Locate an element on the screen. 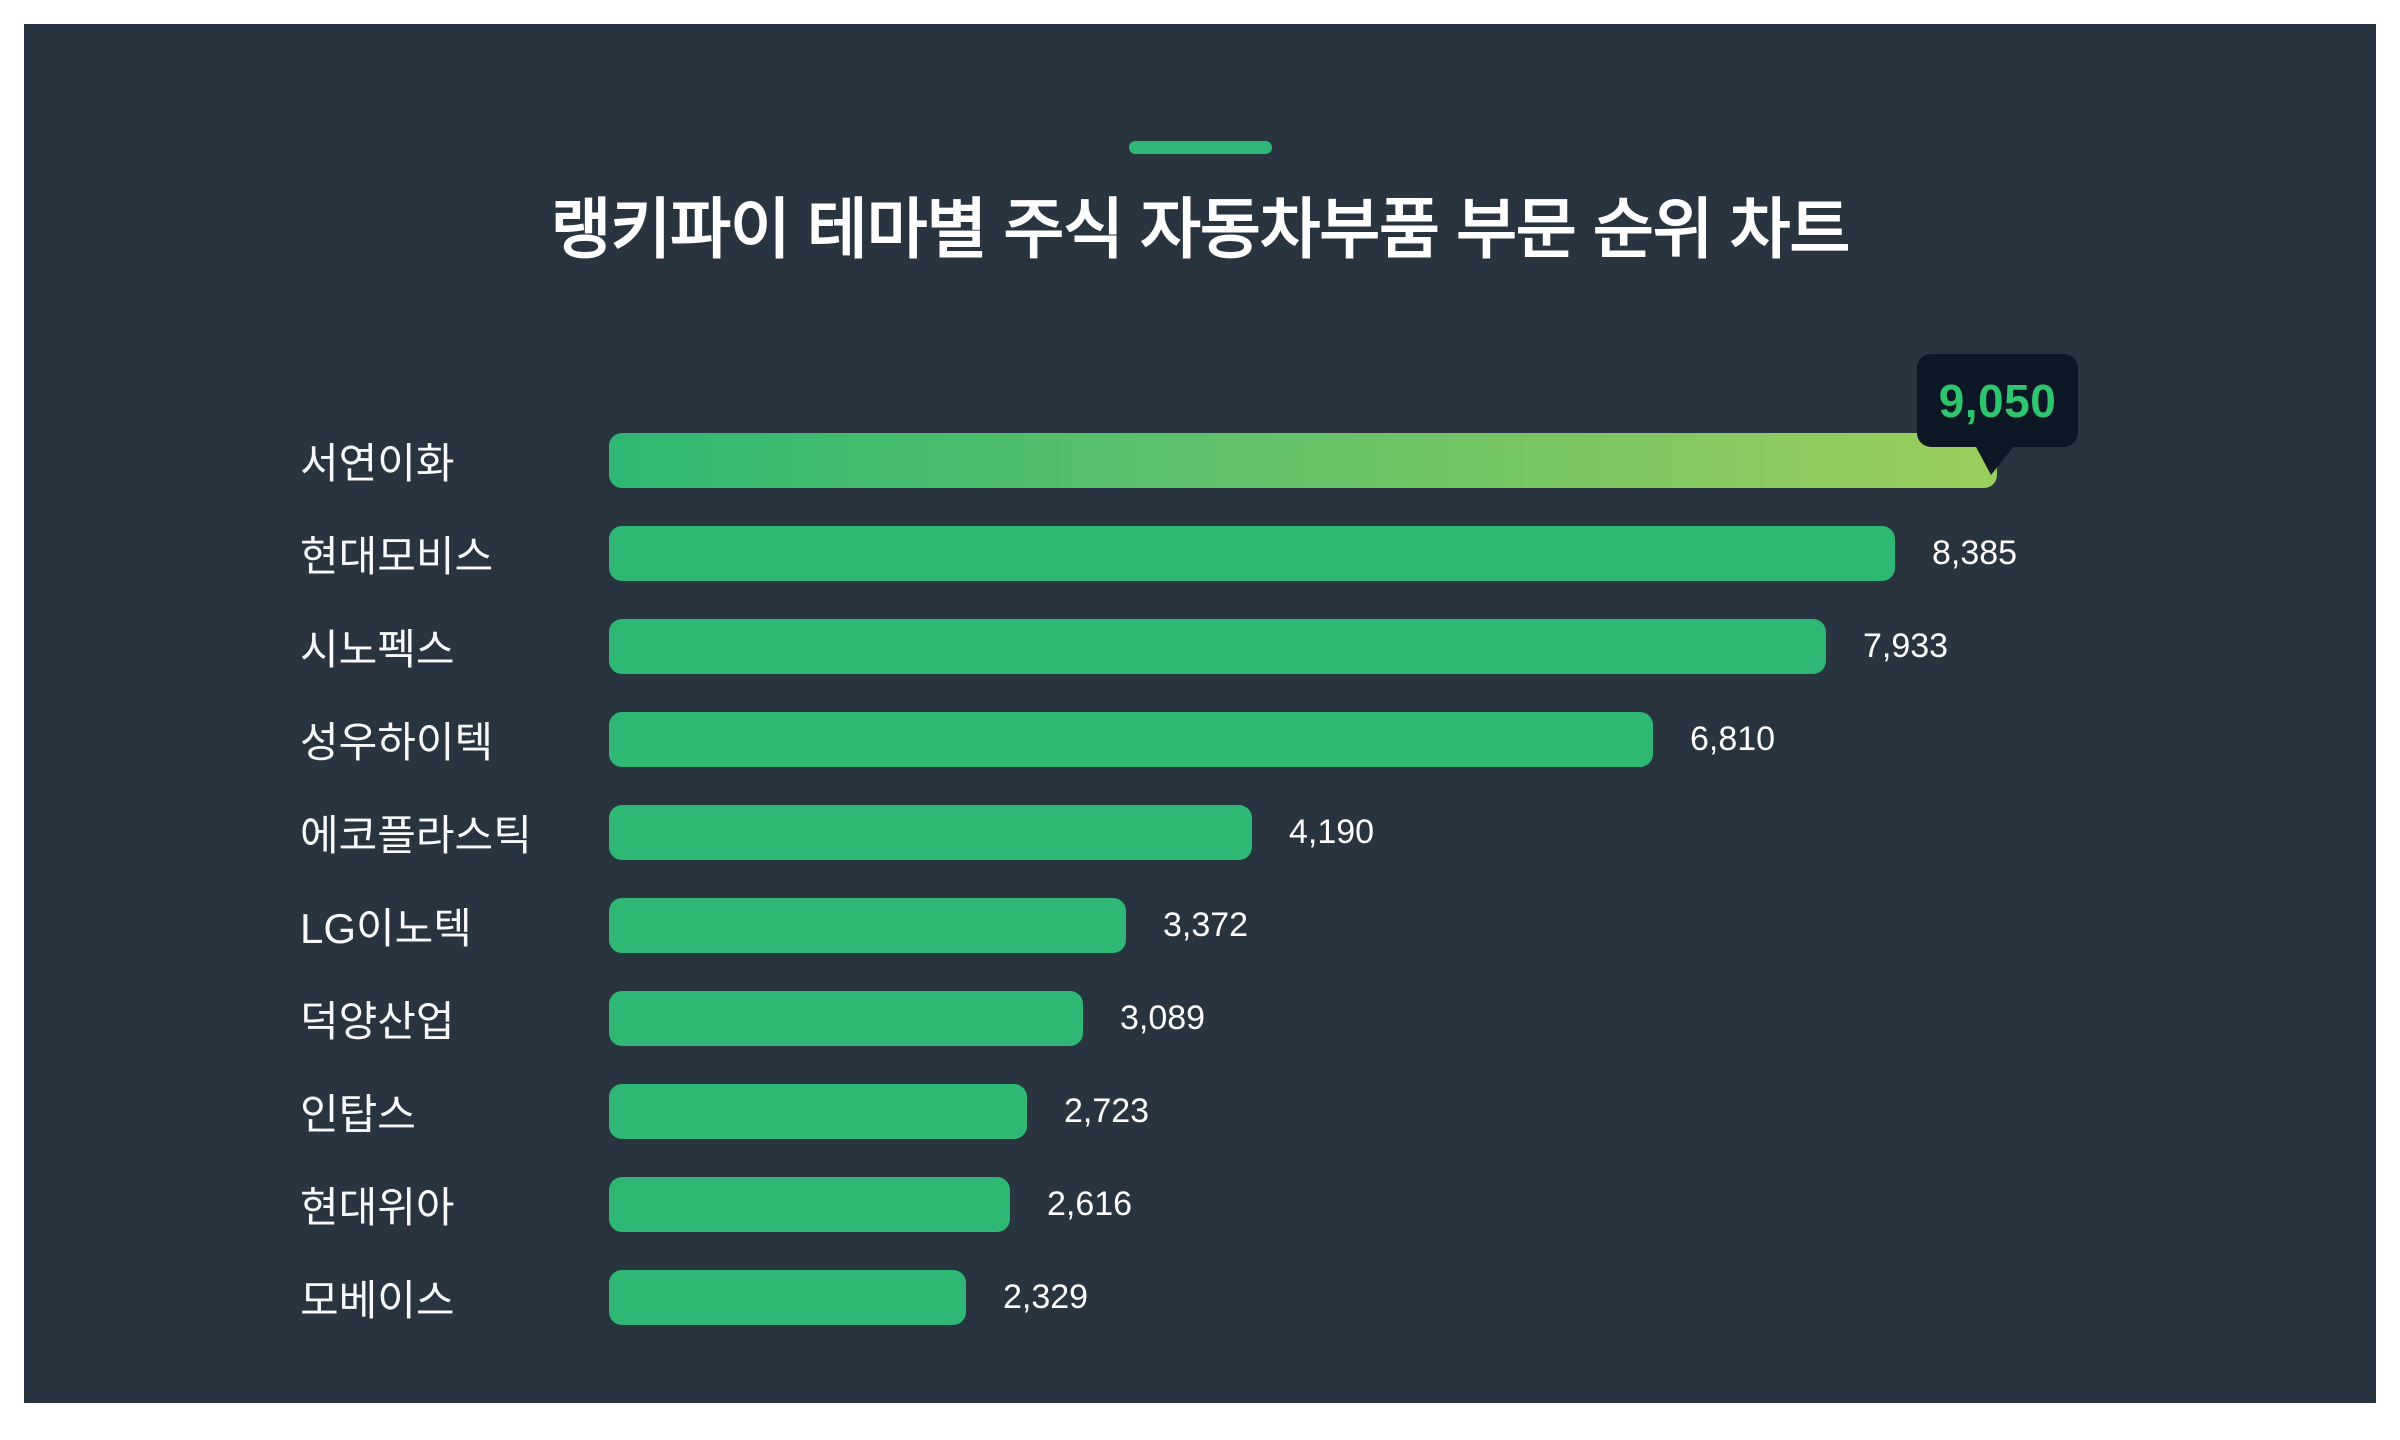  chart-row: 덕양산업 3,089 is located at coordinates (1200, 1018).